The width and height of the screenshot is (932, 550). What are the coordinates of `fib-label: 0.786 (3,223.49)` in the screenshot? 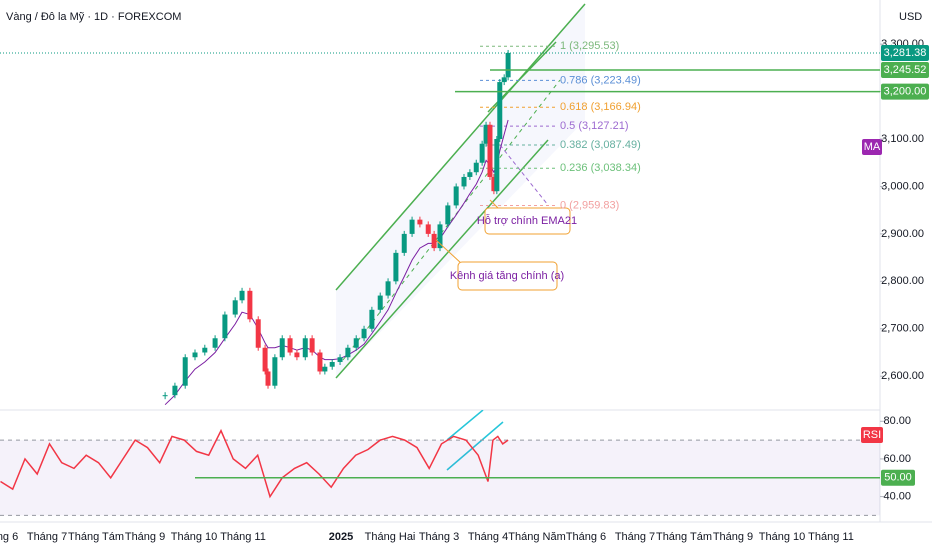 It's located at (600, 80).